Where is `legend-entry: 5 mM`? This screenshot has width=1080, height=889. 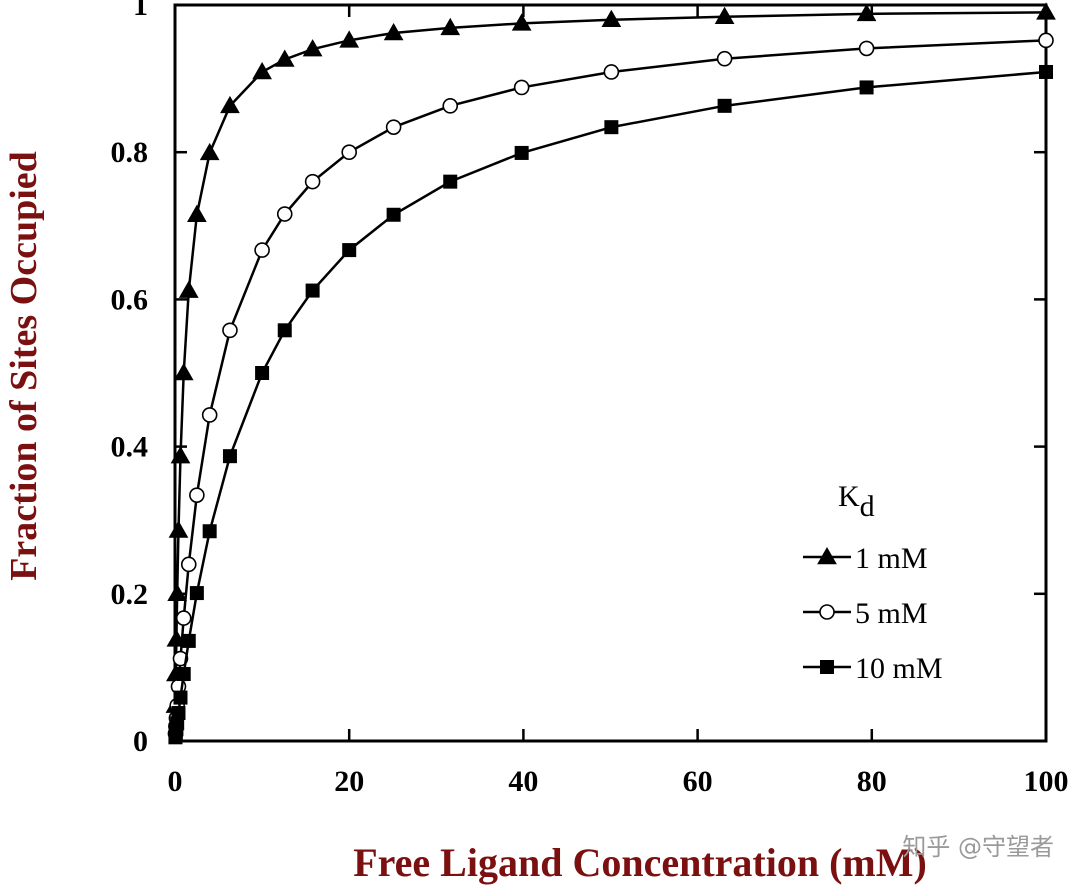
legend-entry: 5 mM is located at coordinates (865, 613).